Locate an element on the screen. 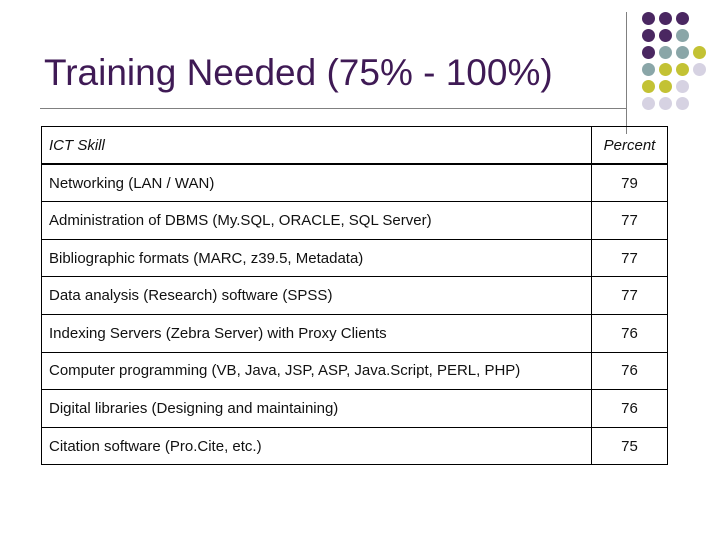  title-underline is located at coordinates (333, 108).